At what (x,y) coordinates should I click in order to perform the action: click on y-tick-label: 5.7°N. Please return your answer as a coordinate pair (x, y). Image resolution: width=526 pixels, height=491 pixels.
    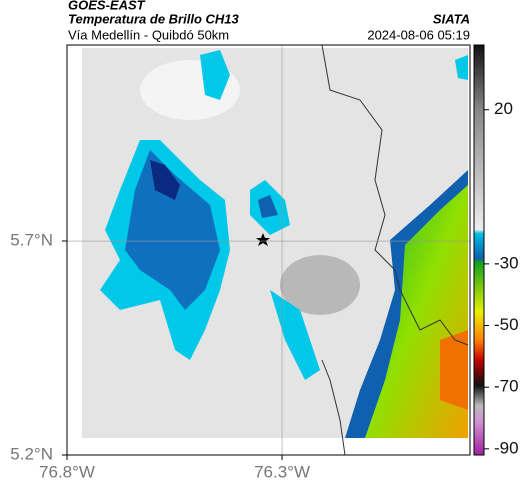
    Looking at the image, I should click on (31, 239).